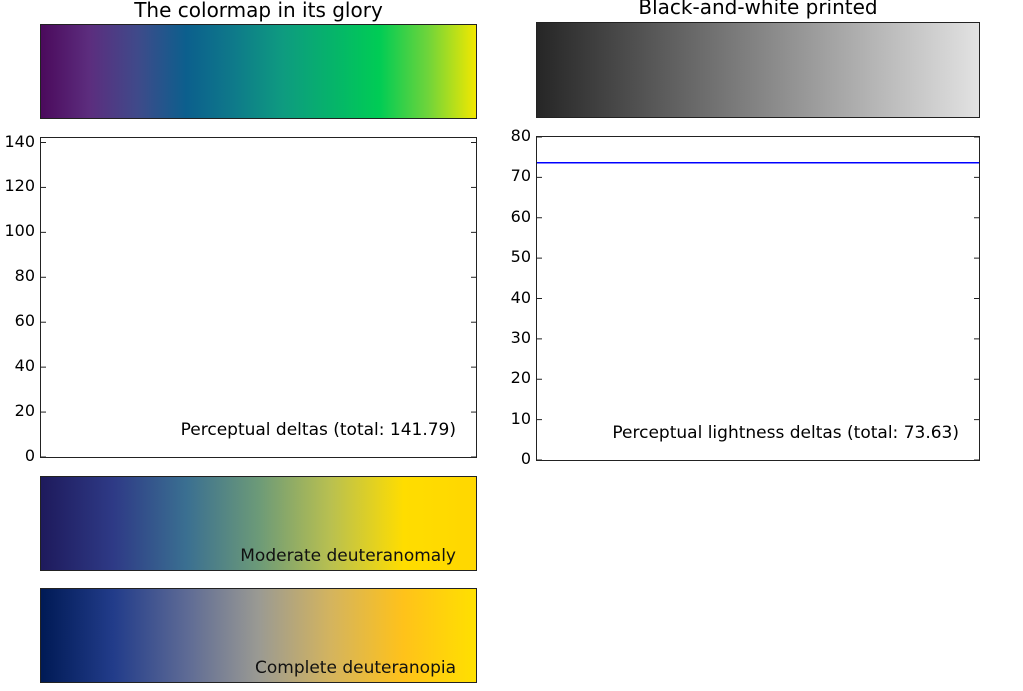  I want to click on moderate-deuteranomaly-strip: Moderate deuteranomaly, so click(258, 523).